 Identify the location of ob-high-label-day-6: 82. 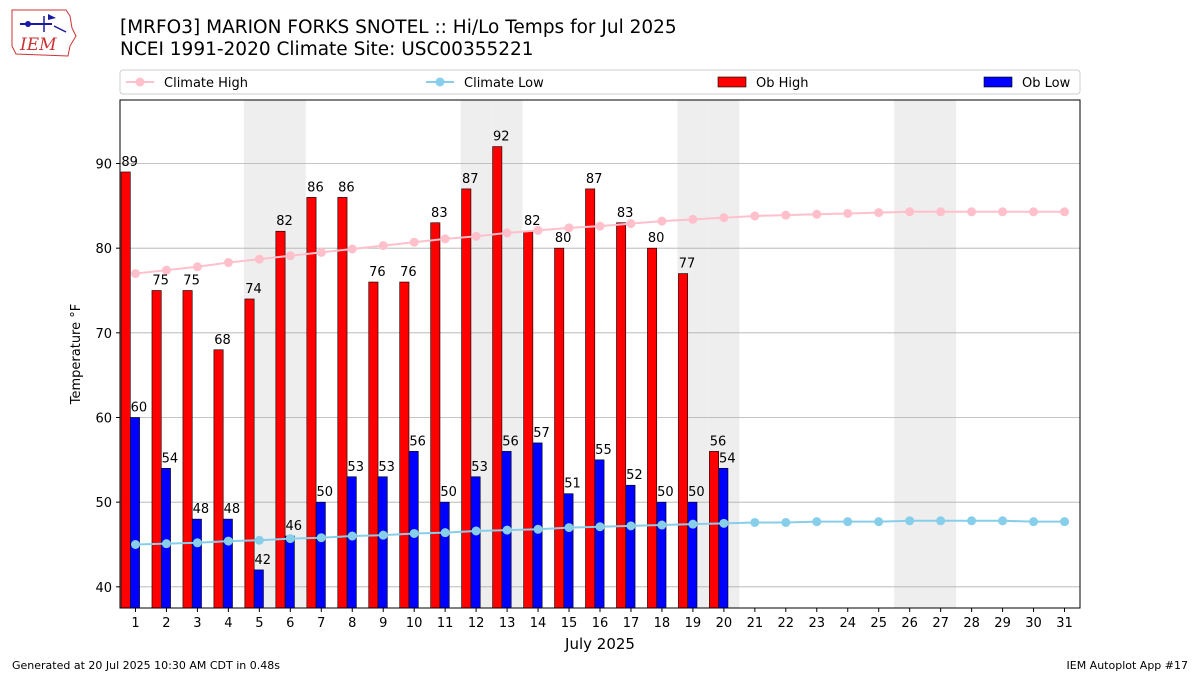
(284, 221).